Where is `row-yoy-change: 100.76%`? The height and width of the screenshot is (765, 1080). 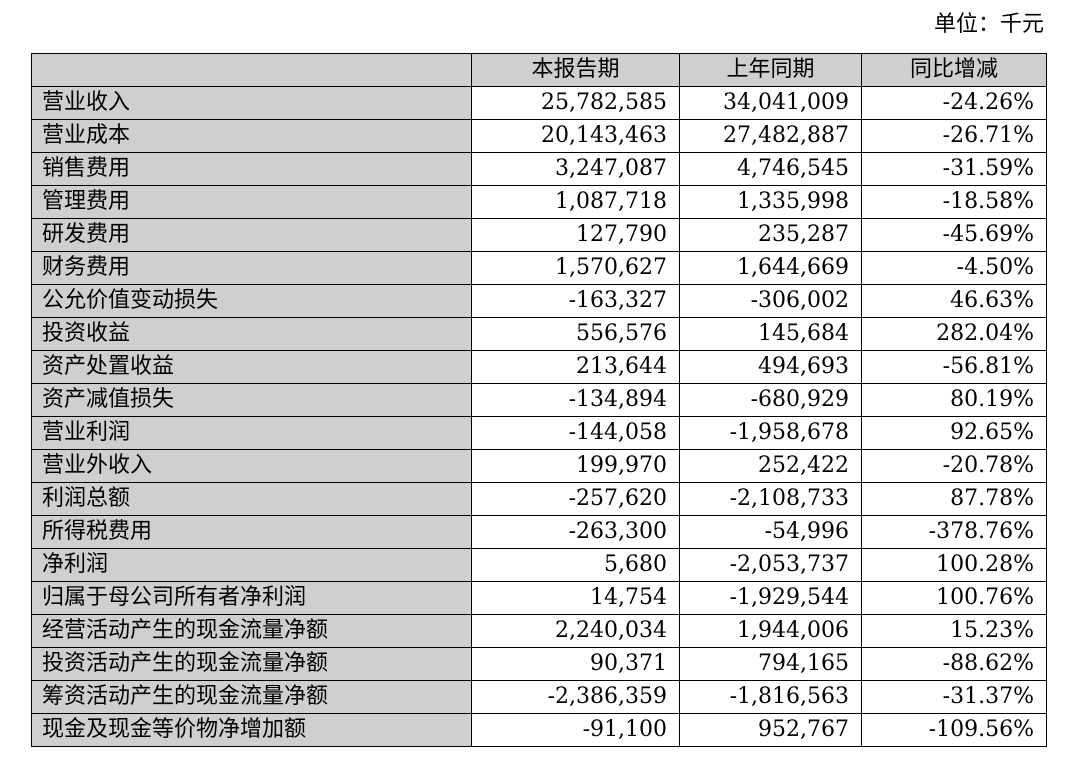
row-yoy-change: 100.76% is located at coordinates (954, 598).